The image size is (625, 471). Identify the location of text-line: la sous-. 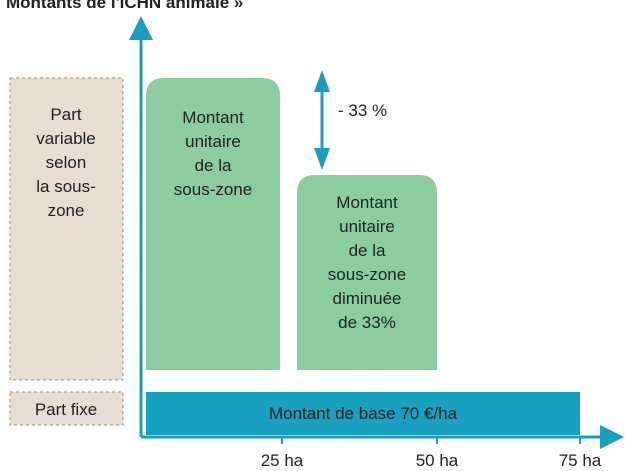
(66, 186).